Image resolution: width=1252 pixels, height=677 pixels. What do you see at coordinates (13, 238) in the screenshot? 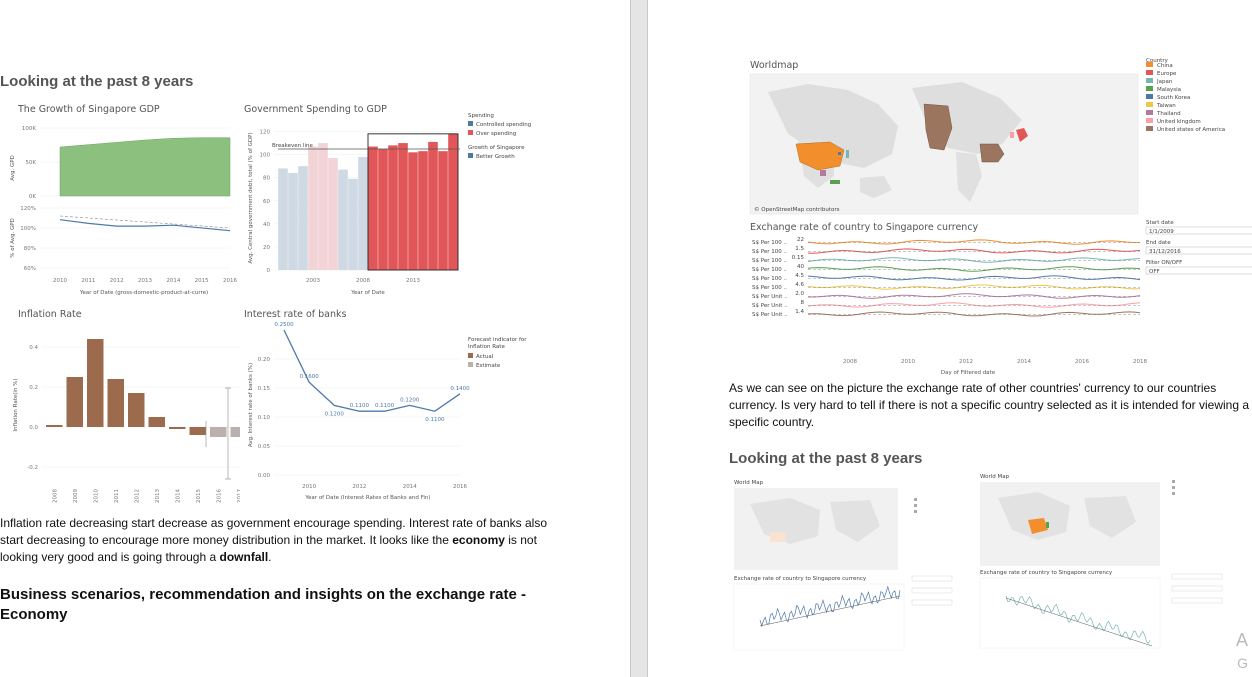
I see `gdp-pct-y-label: % of Avg. GPD` at bounding box center [13, 238].